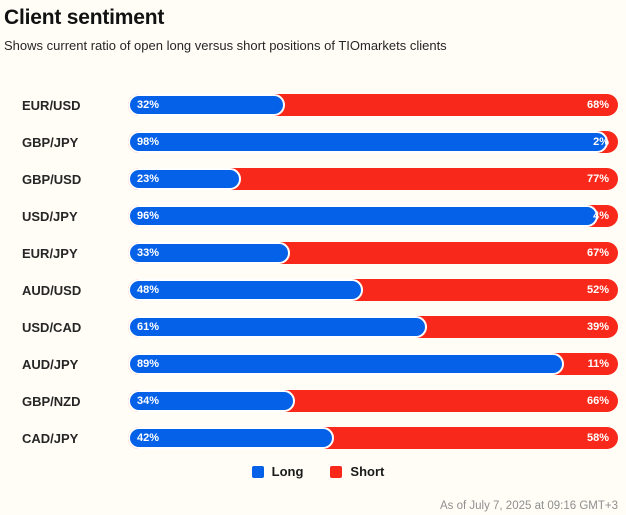 This screenshot has width=626, height=515. I want to click on short-pct-label: 67%, so click(597, 253).